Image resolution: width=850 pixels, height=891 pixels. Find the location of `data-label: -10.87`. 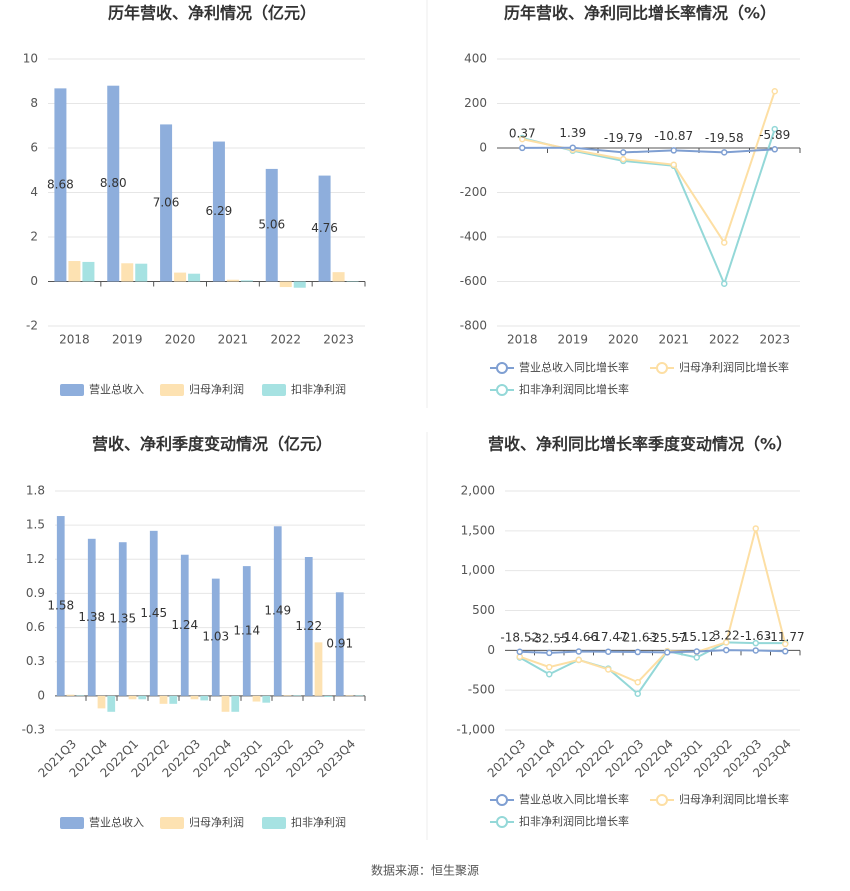

data-label: -10.87 is located at coordinates (673, 136).